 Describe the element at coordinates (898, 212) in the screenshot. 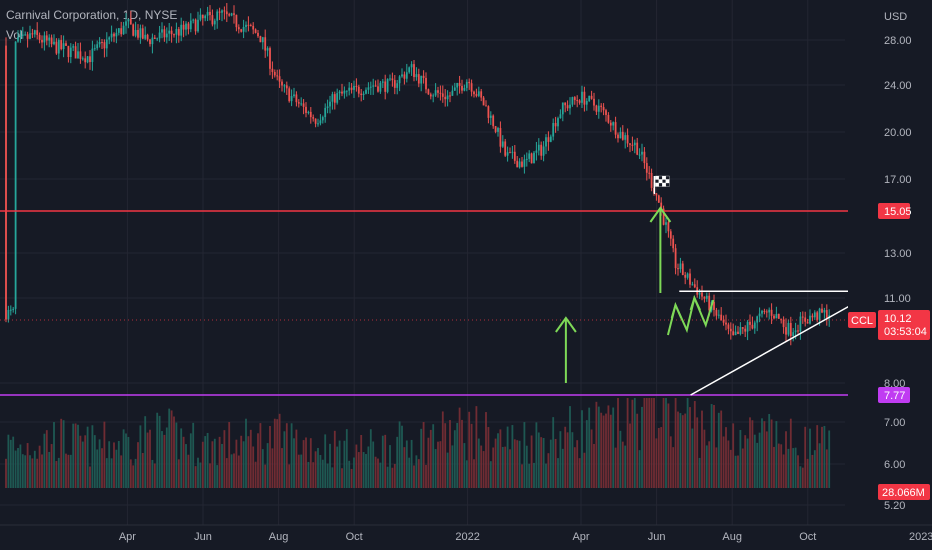

I see `level-label: 15.05` at that location.